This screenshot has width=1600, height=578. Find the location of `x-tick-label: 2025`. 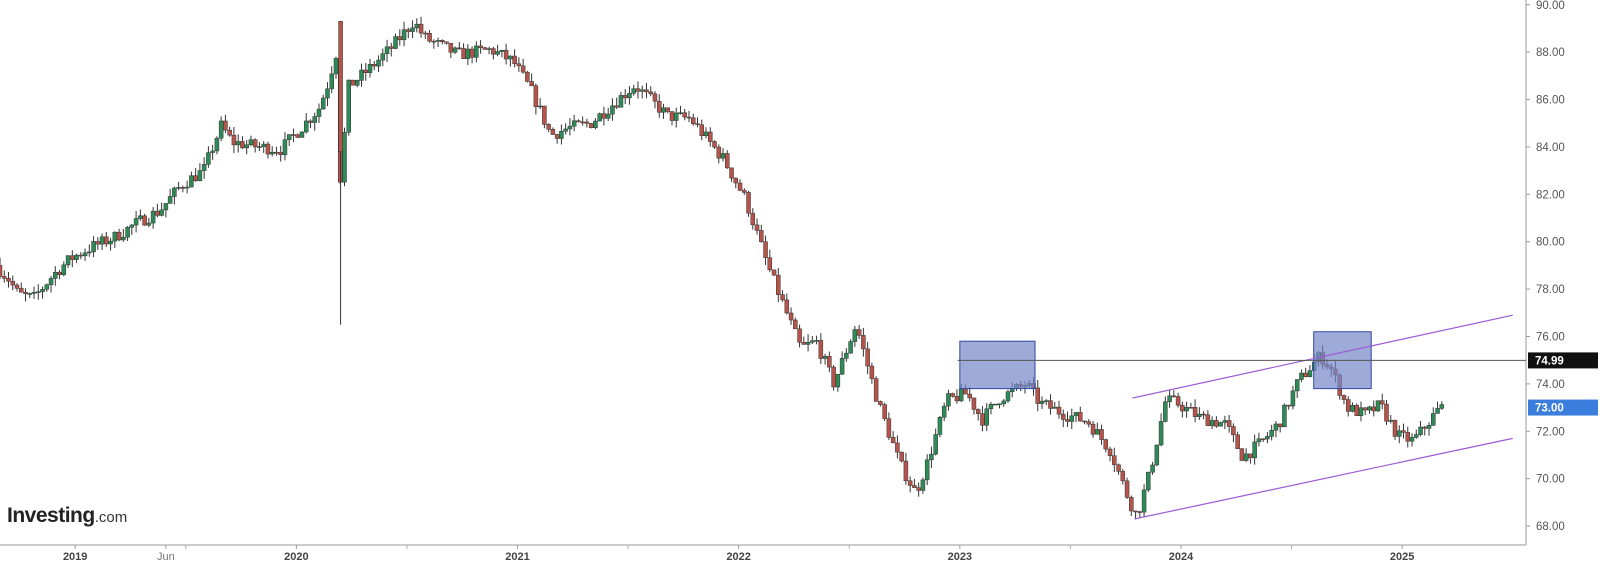

x-tick-label: 2025 is located at coordinates (1402, 557).